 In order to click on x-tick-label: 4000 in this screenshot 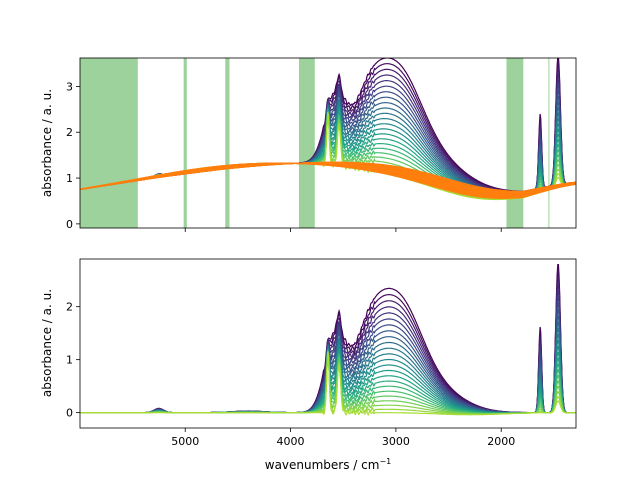, I will do `click(291, 441)`.